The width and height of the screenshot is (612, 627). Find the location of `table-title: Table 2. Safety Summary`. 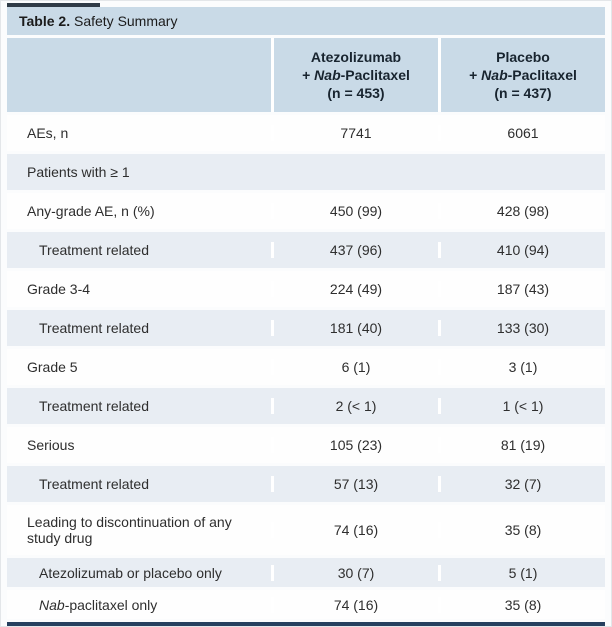

table-title: Table 2. Safety Summary is located at coordinates (306, 21).